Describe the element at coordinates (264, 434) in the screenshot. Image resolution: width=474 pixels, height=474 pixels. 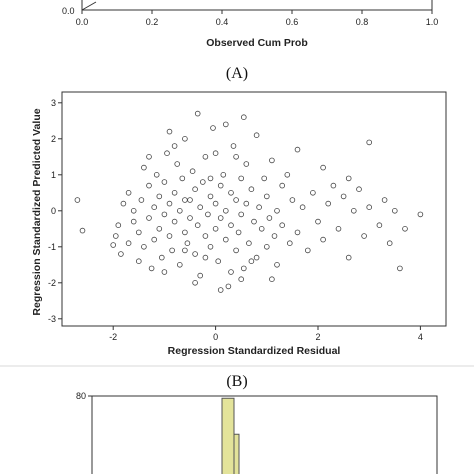
I see `histogram-plot-area` at that location.